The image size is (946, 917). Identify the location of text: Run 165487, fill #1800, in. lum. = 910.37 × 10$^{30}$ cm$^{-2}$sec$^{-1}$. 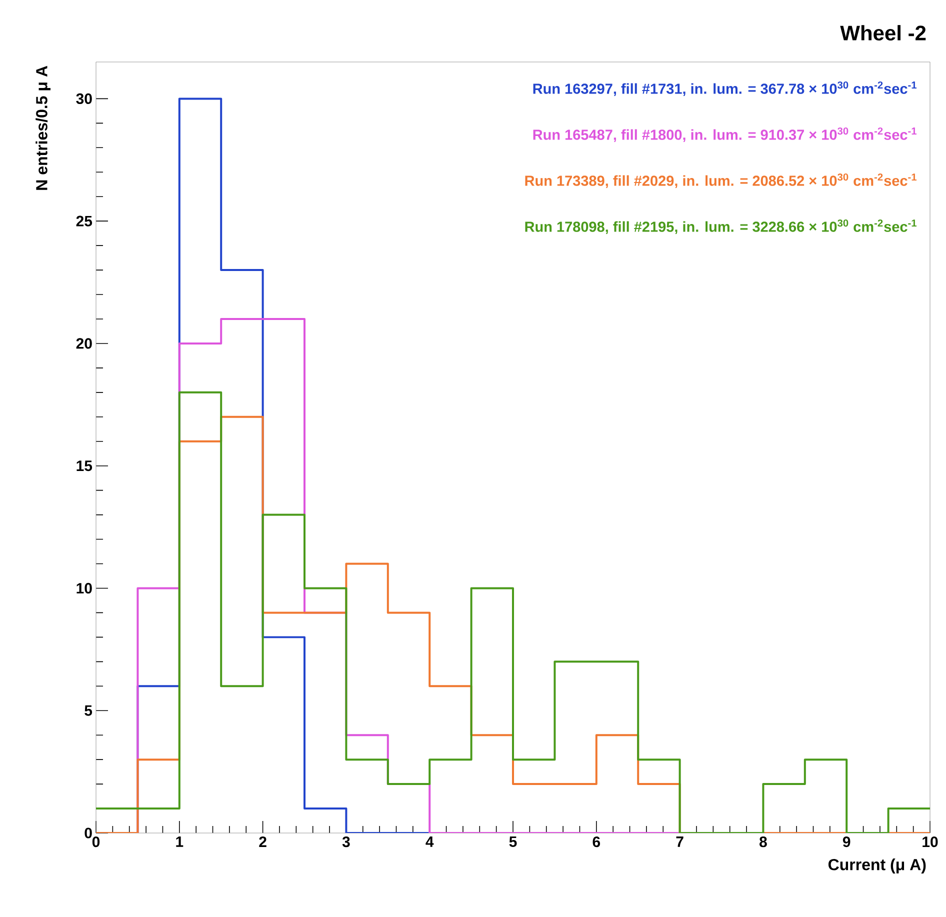
(725, 134).